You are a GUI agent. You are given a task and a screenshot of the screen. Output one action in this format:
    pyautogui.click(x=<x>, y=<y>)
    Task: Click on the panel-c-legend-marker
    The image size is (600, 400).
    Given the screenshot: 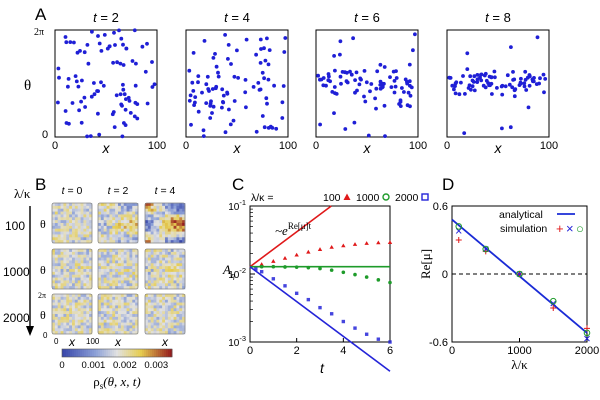 What is the action you would take?
    pyautogui.click(x=386, y=197)
    